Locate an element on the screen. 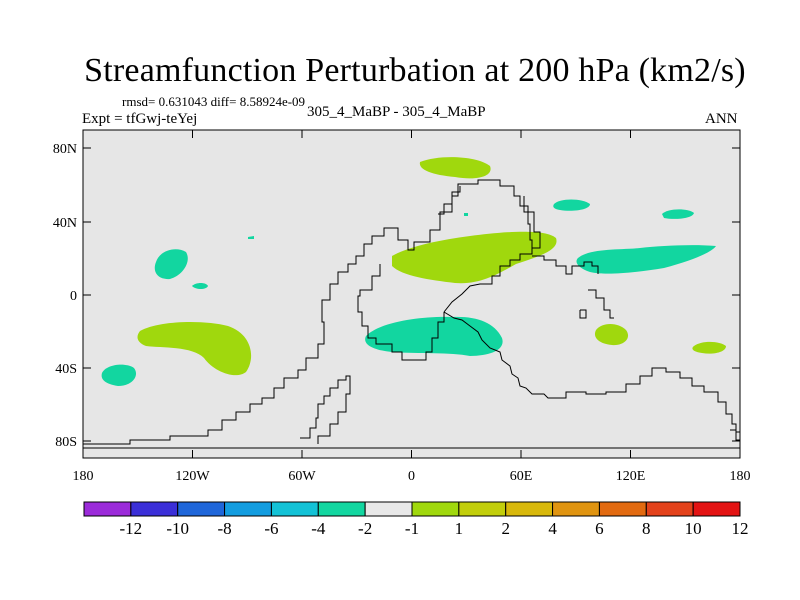  colorbar: -12 -10 -8 -6 -4 -2 -1 1 2 4 6 8 10 12 is located at coordinates (416, 519).